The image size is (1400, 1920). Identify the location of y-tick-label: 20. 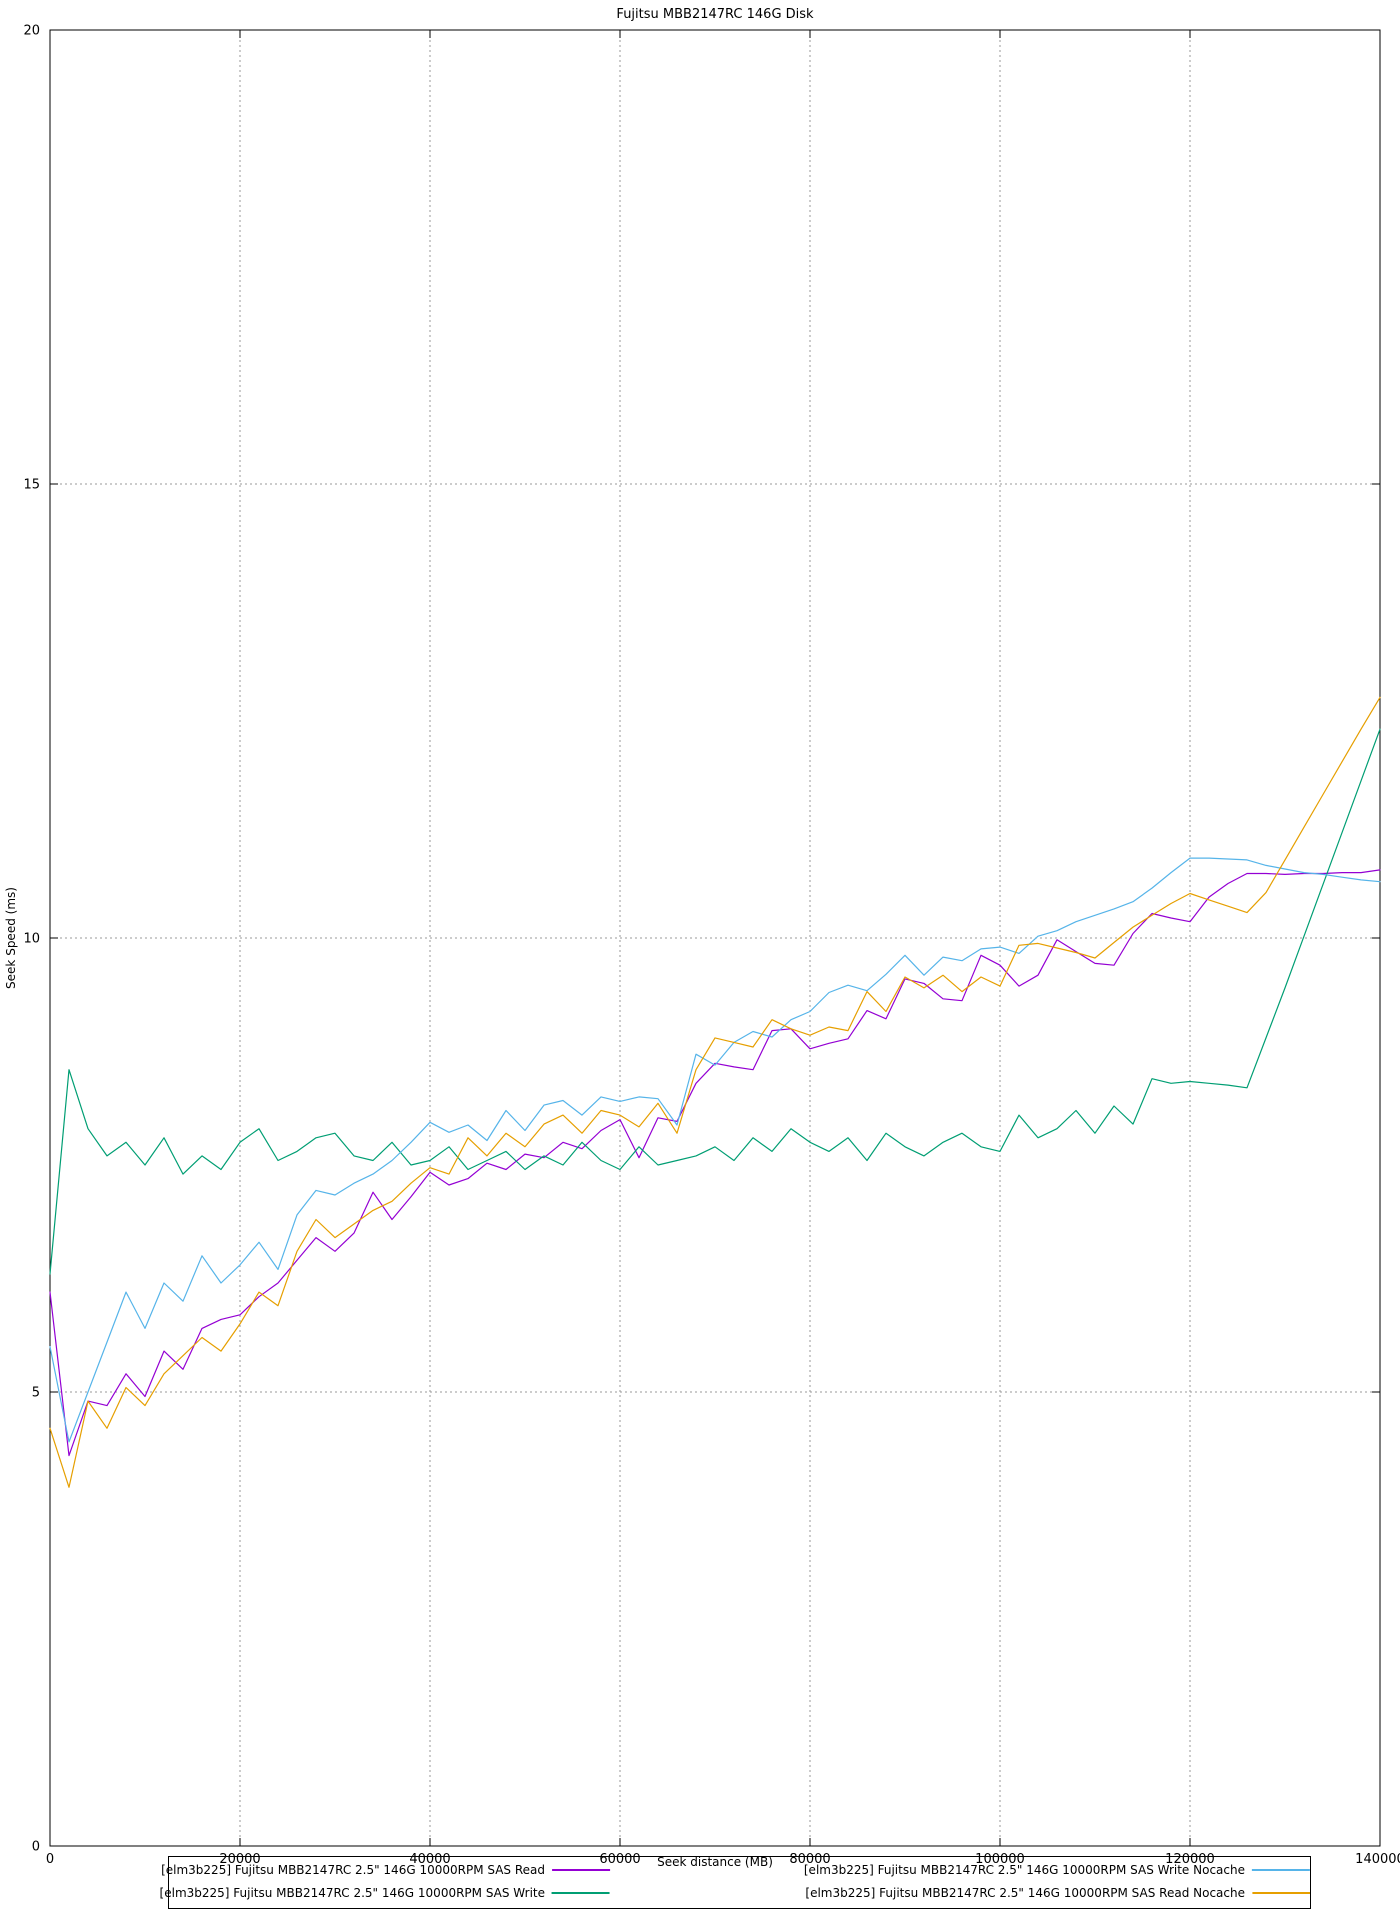
(31, 31).